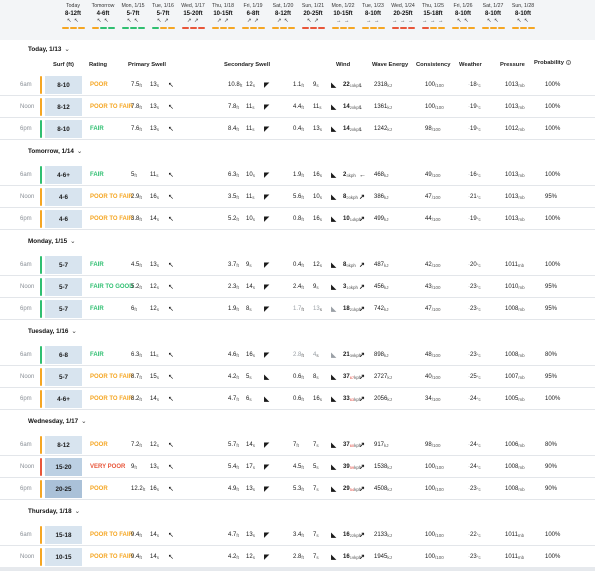 The width and height of the screenshot is (595, 571). Describe the element at coordinates (373, 20) in the screenshot. I see `day-strip-item: Tue, 1/23 8-10ft → →` at that location.